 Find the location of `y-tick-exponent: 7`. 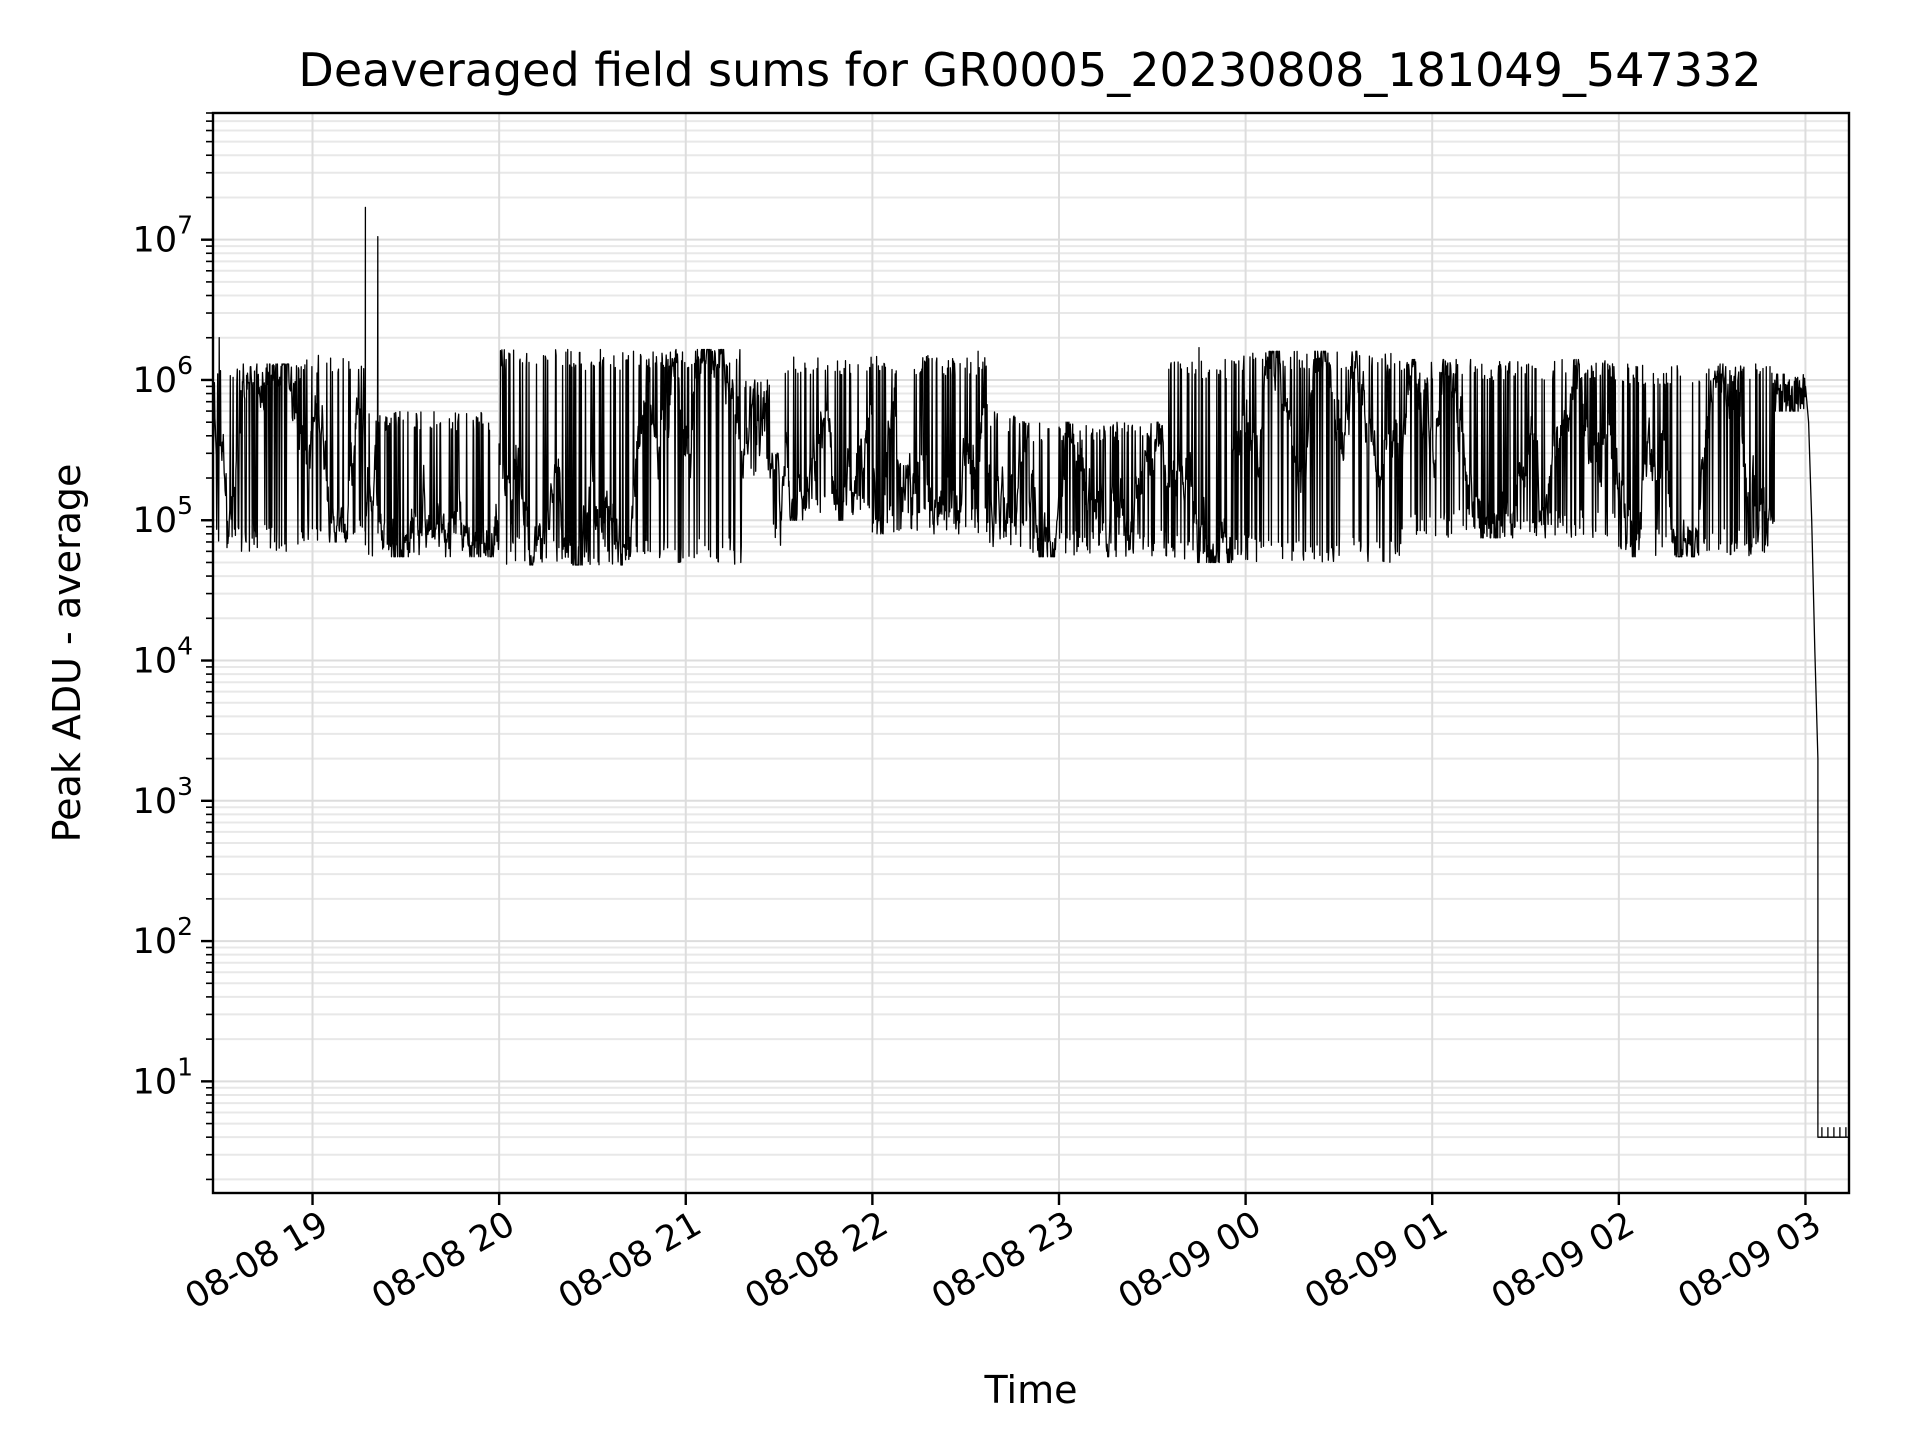

y-tick-exponent: 7 is located at coordinates (185, 225).